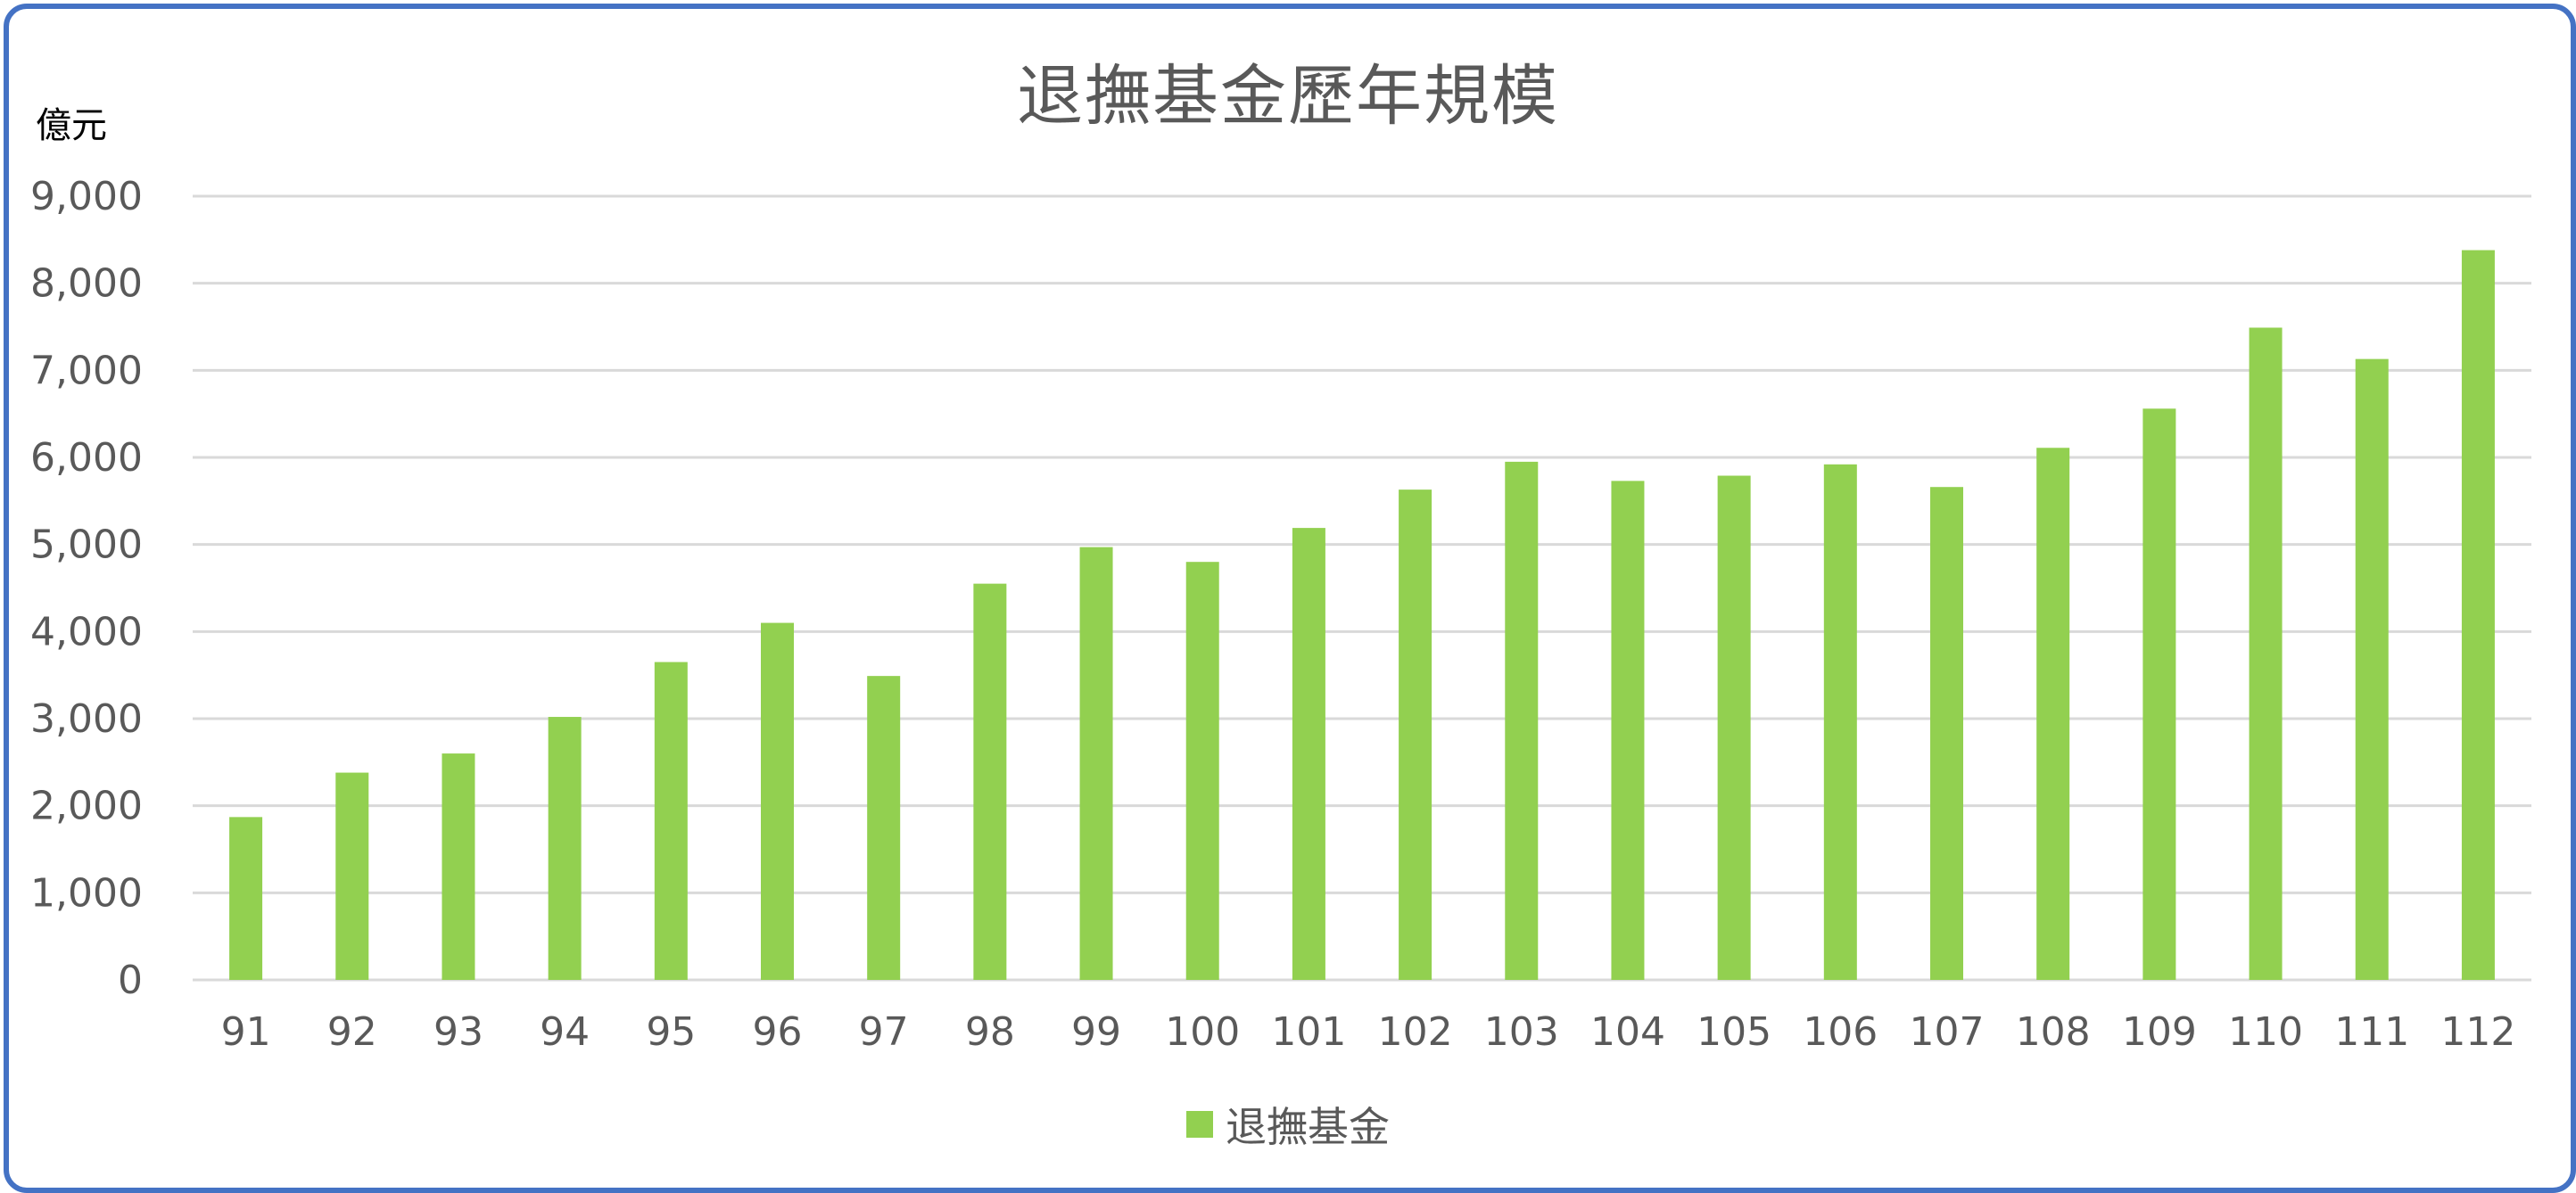 The width and height of the screenshot is (2576, 1193). Describe the element at coordinates (1628, 1032) in the screenshot. I see `x-tick-label: 104` at that location.